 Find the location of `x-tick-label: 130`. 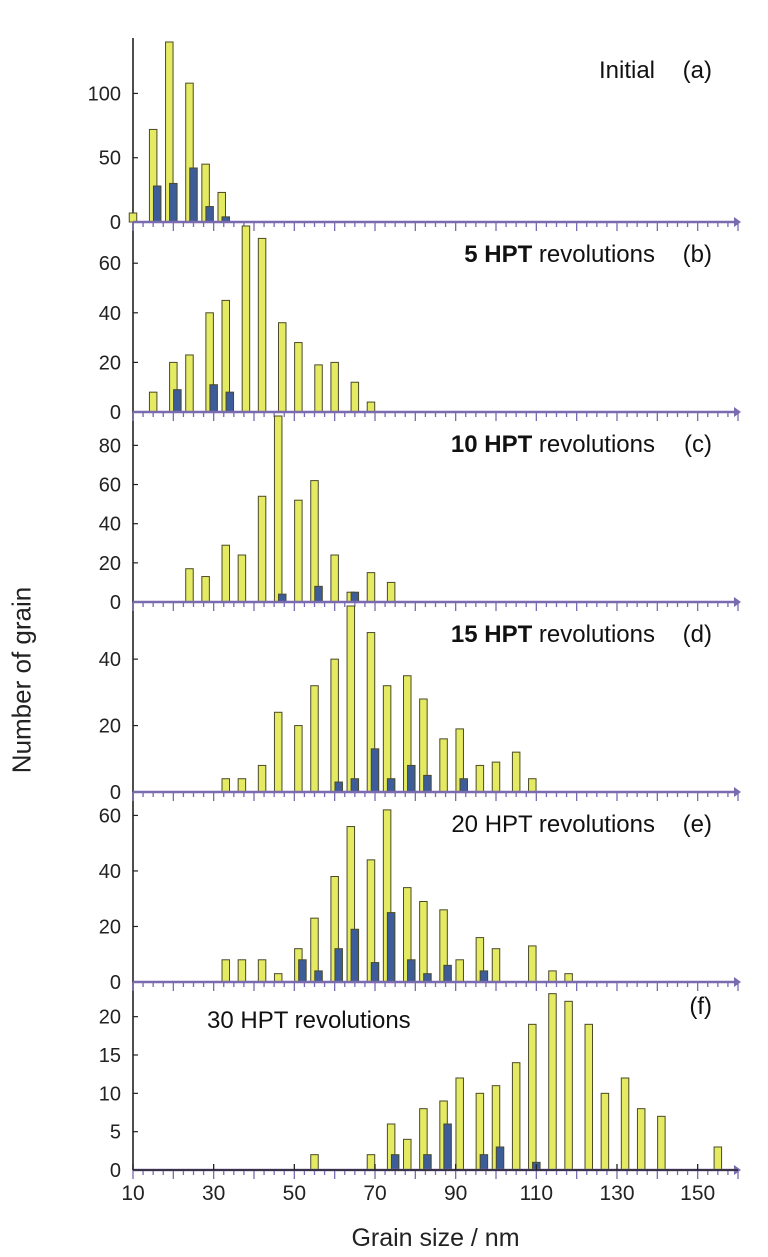

x-tick-label: 130 is located at coordinates (616, 1193).